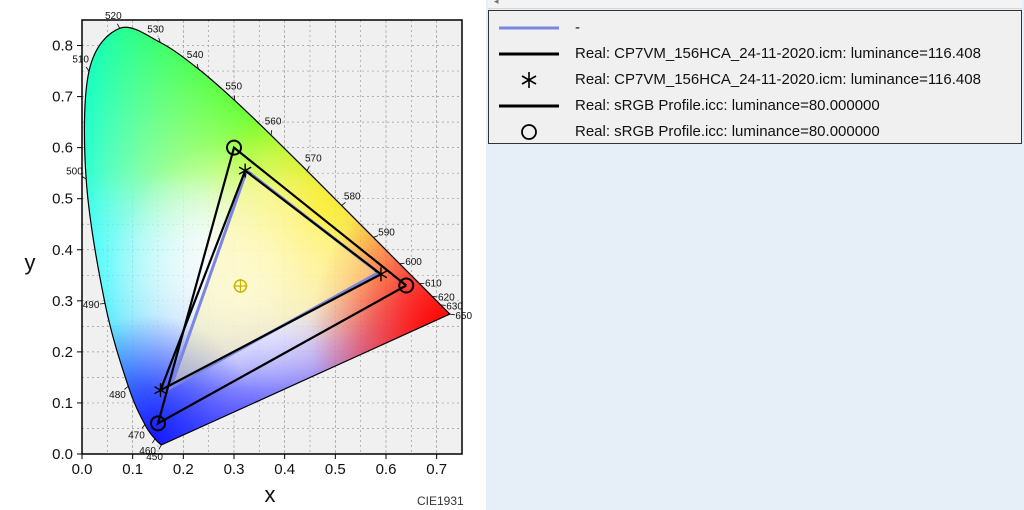 This screenshot has height=510, width=1024. Describe the element at coordinates (62, 199) in the screenshot. I see `y-tick-label: 0.5` at that location.